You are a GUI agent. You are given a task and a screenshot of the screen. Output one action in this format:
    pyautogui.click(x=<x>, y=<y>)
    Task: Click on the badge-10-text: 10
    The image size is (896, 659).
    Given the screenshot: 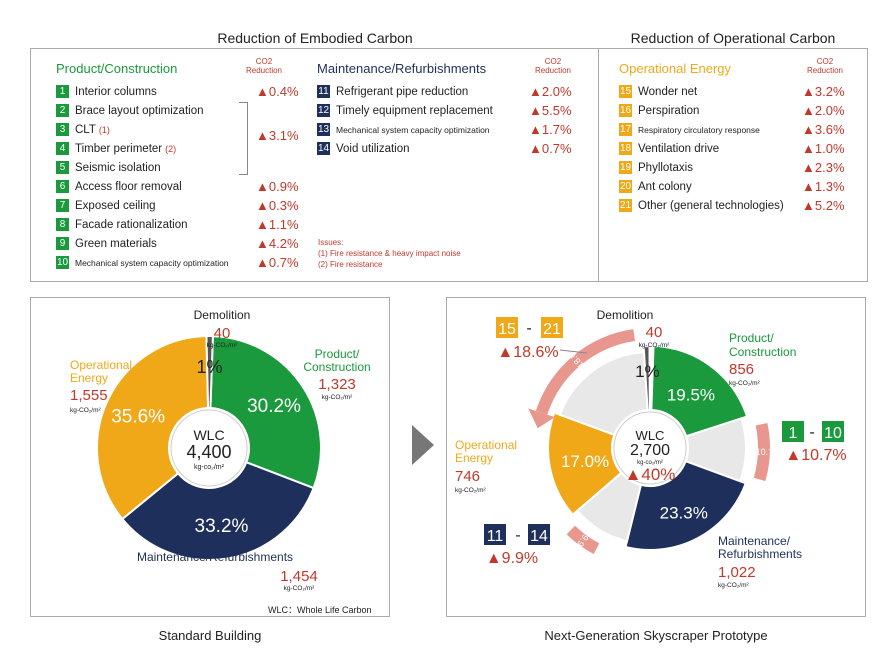 What is the action you would take?
    pyautogui.click(x=833, y=433)
    